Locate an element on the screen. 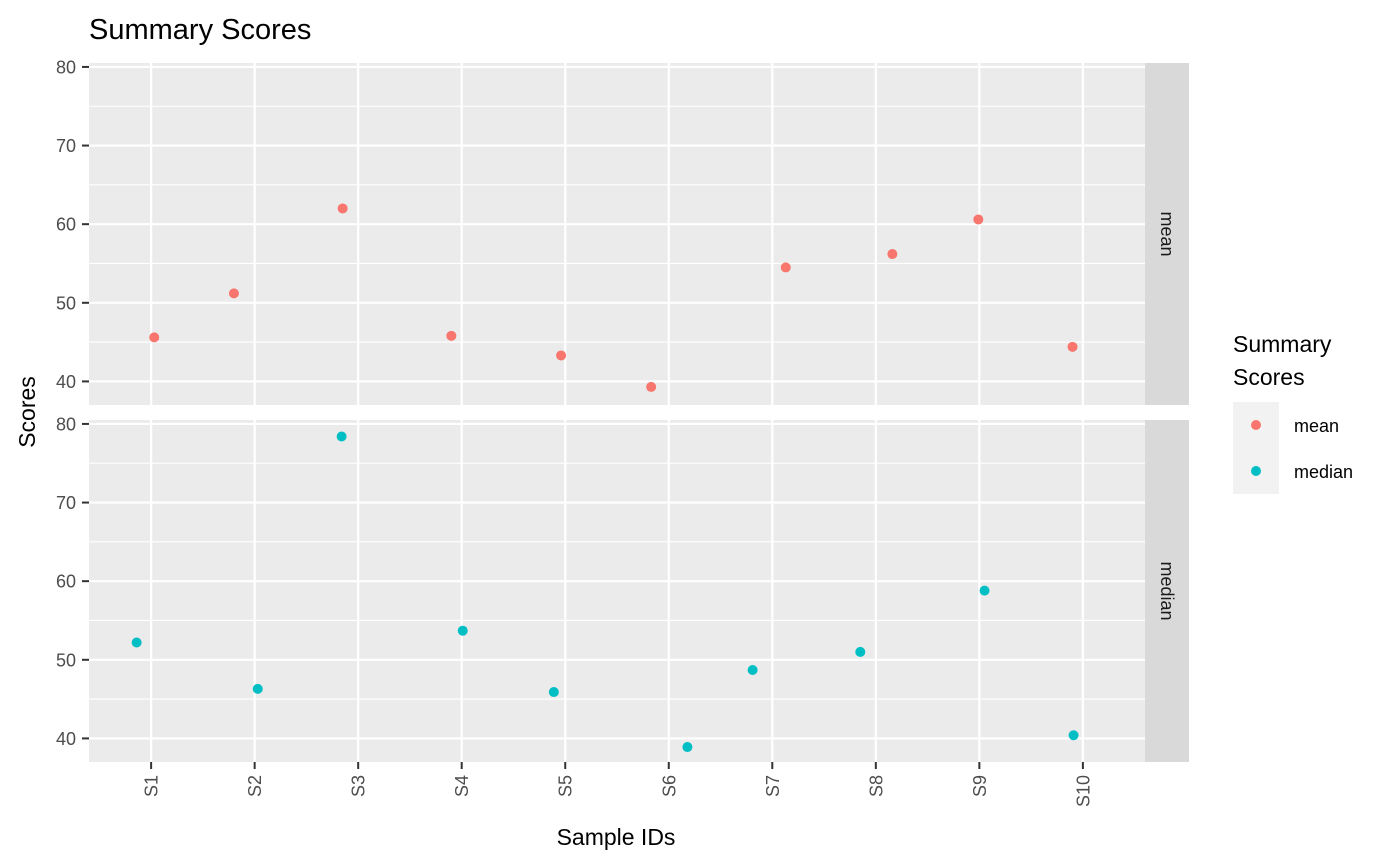  data-point-median-S5 is located at coordinates (553, 692).